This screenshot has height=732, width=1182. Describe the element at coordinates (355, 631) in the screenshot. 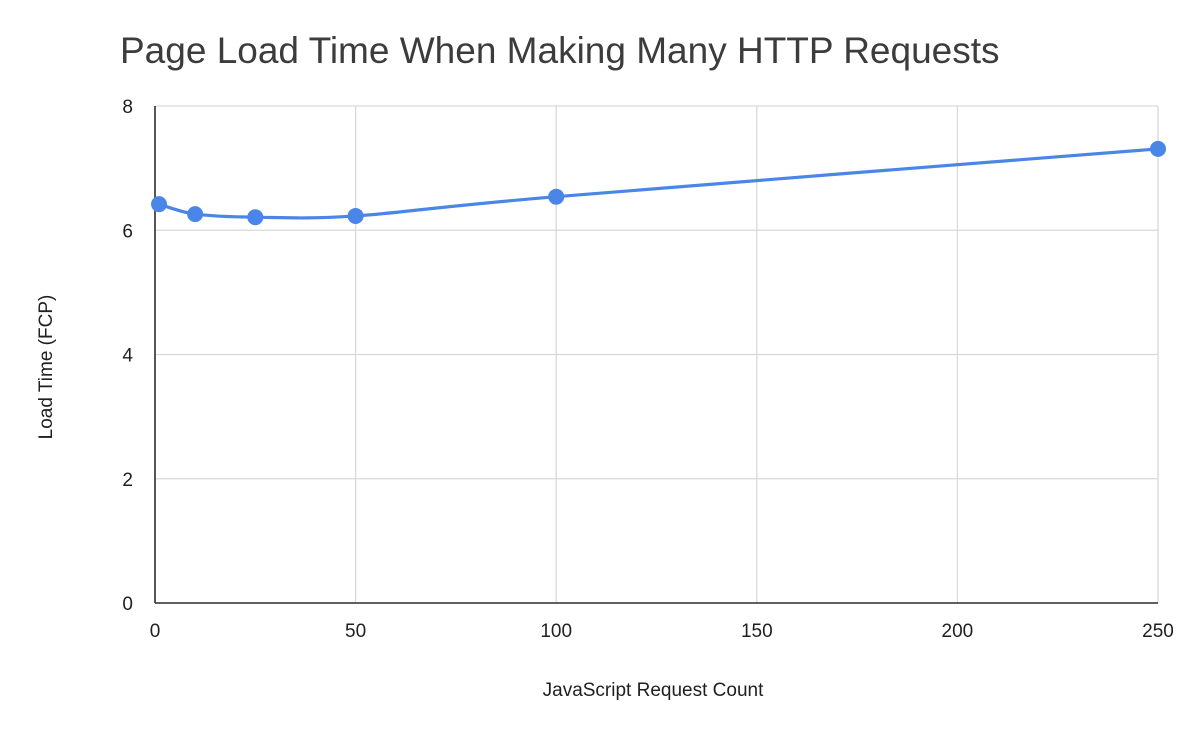

I see `x-tick-label: 50` at that location.